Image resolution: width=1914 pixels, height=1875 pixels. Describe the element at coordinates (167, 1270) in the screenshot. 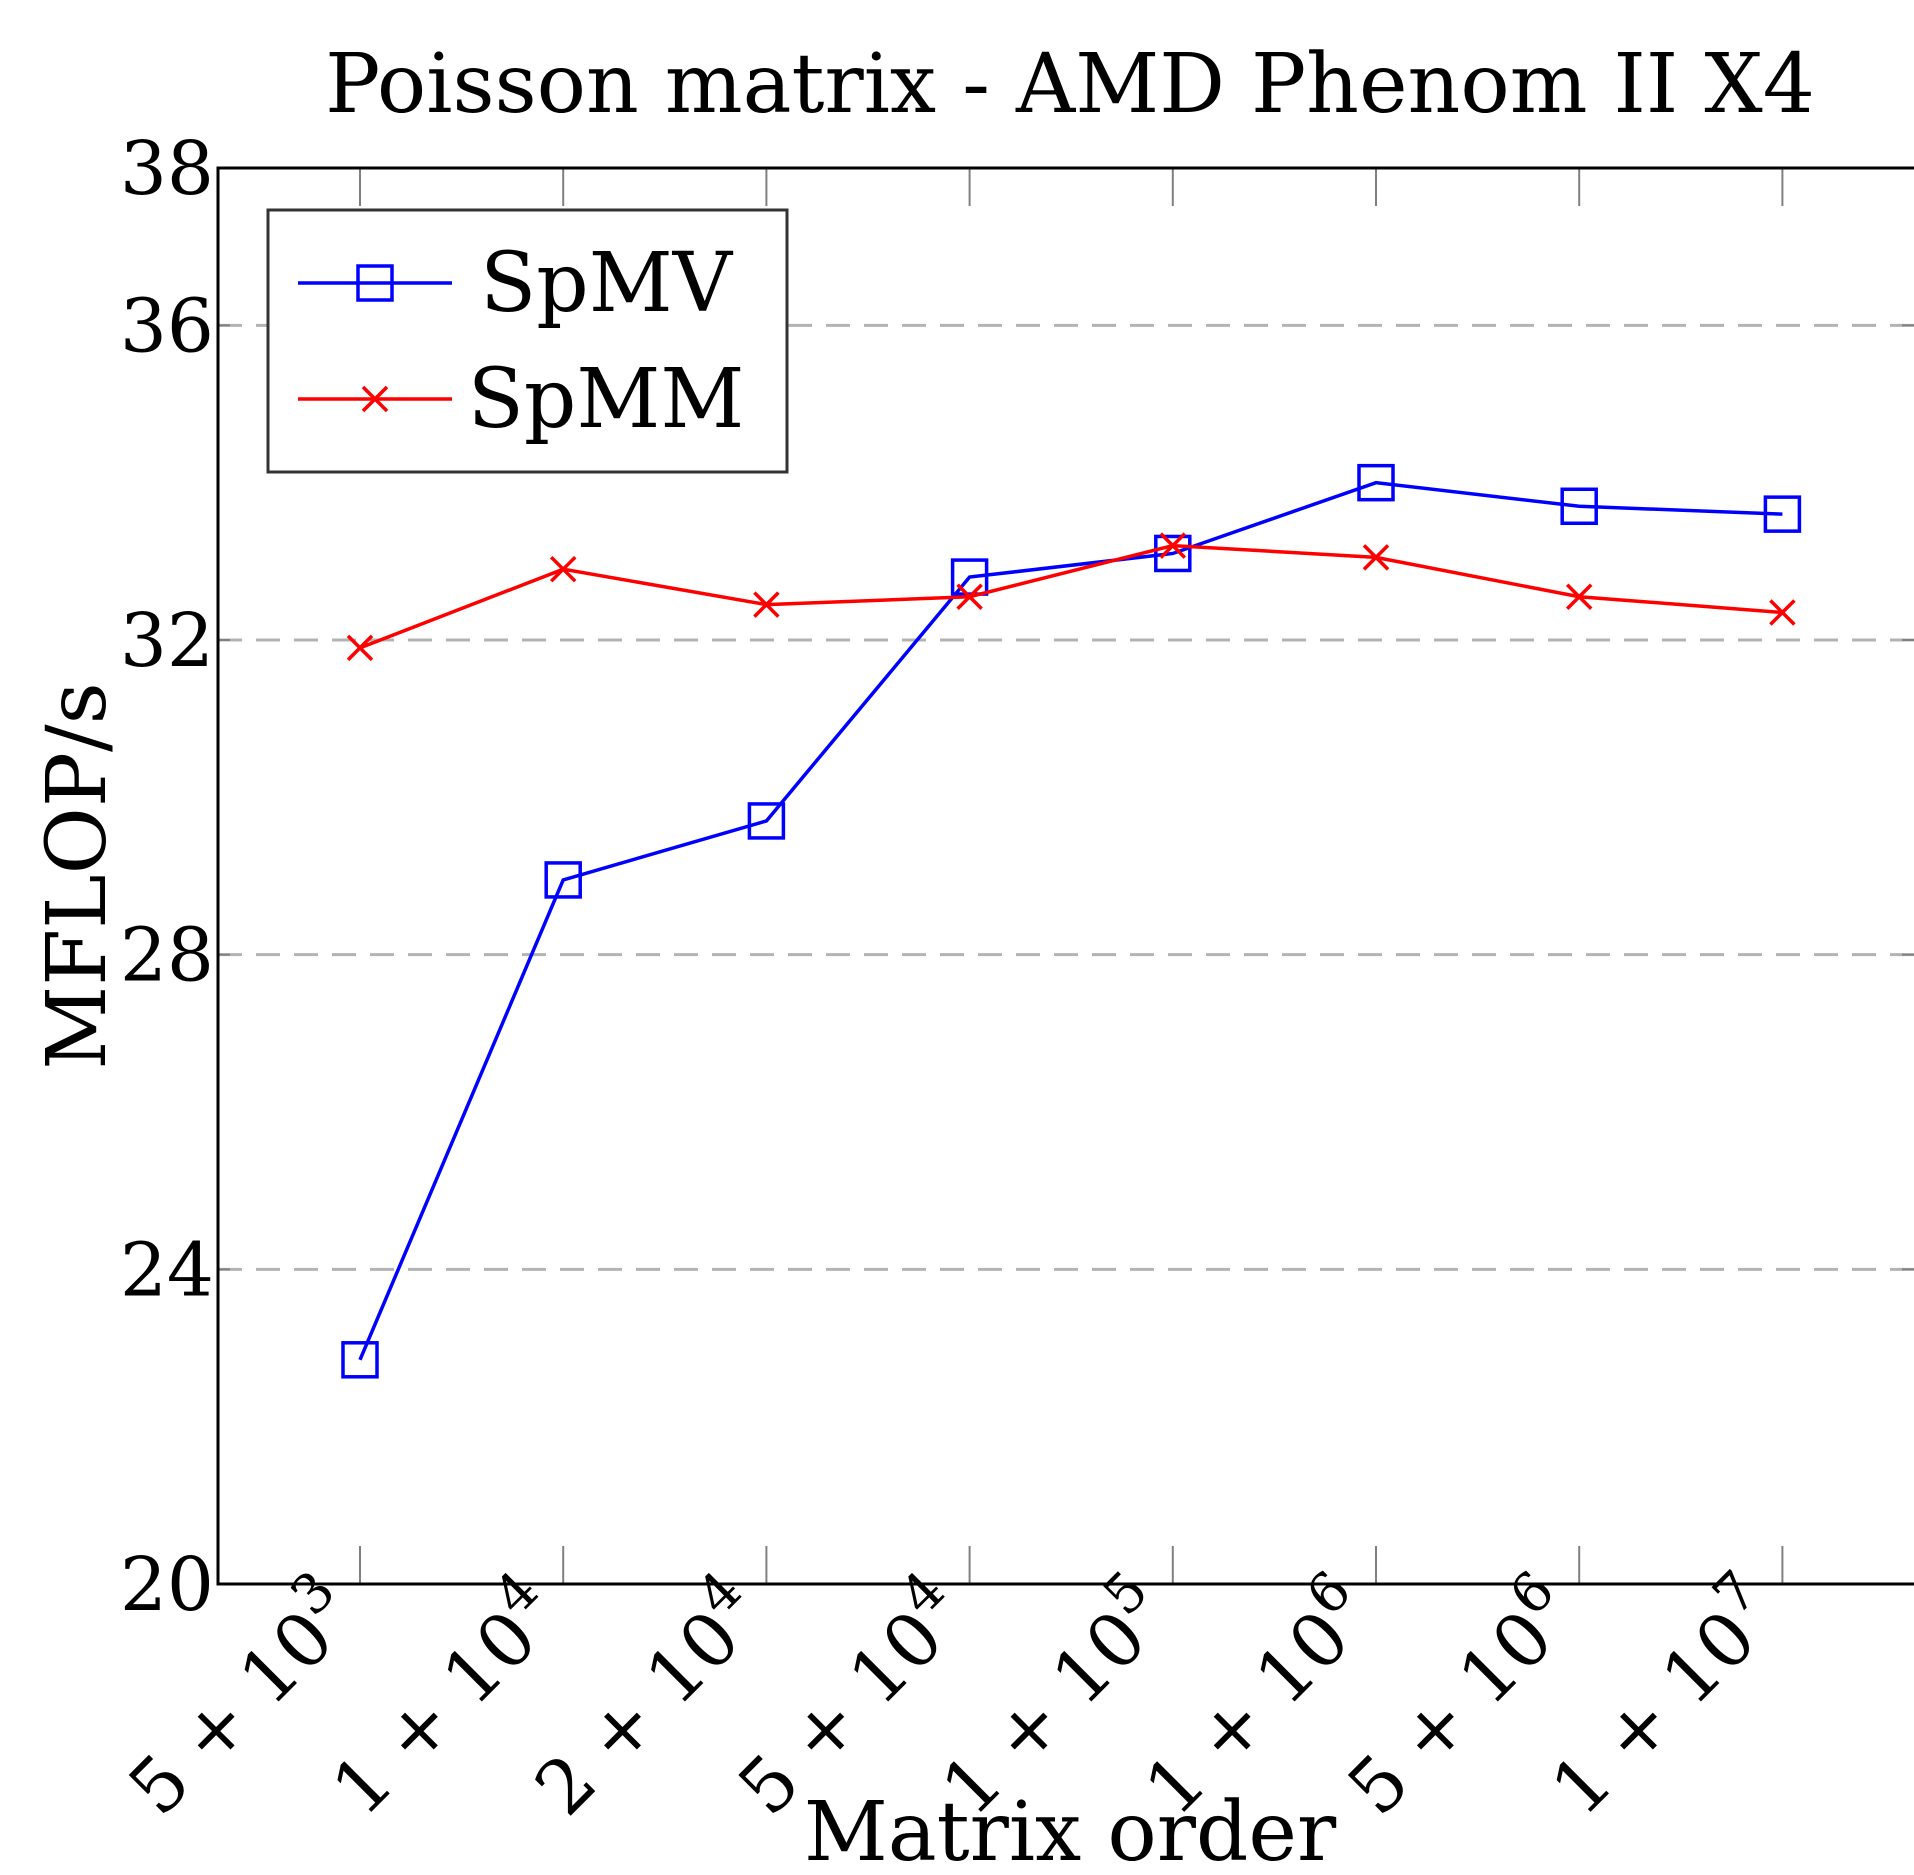

I see `y-tick-label: 24` at that location.